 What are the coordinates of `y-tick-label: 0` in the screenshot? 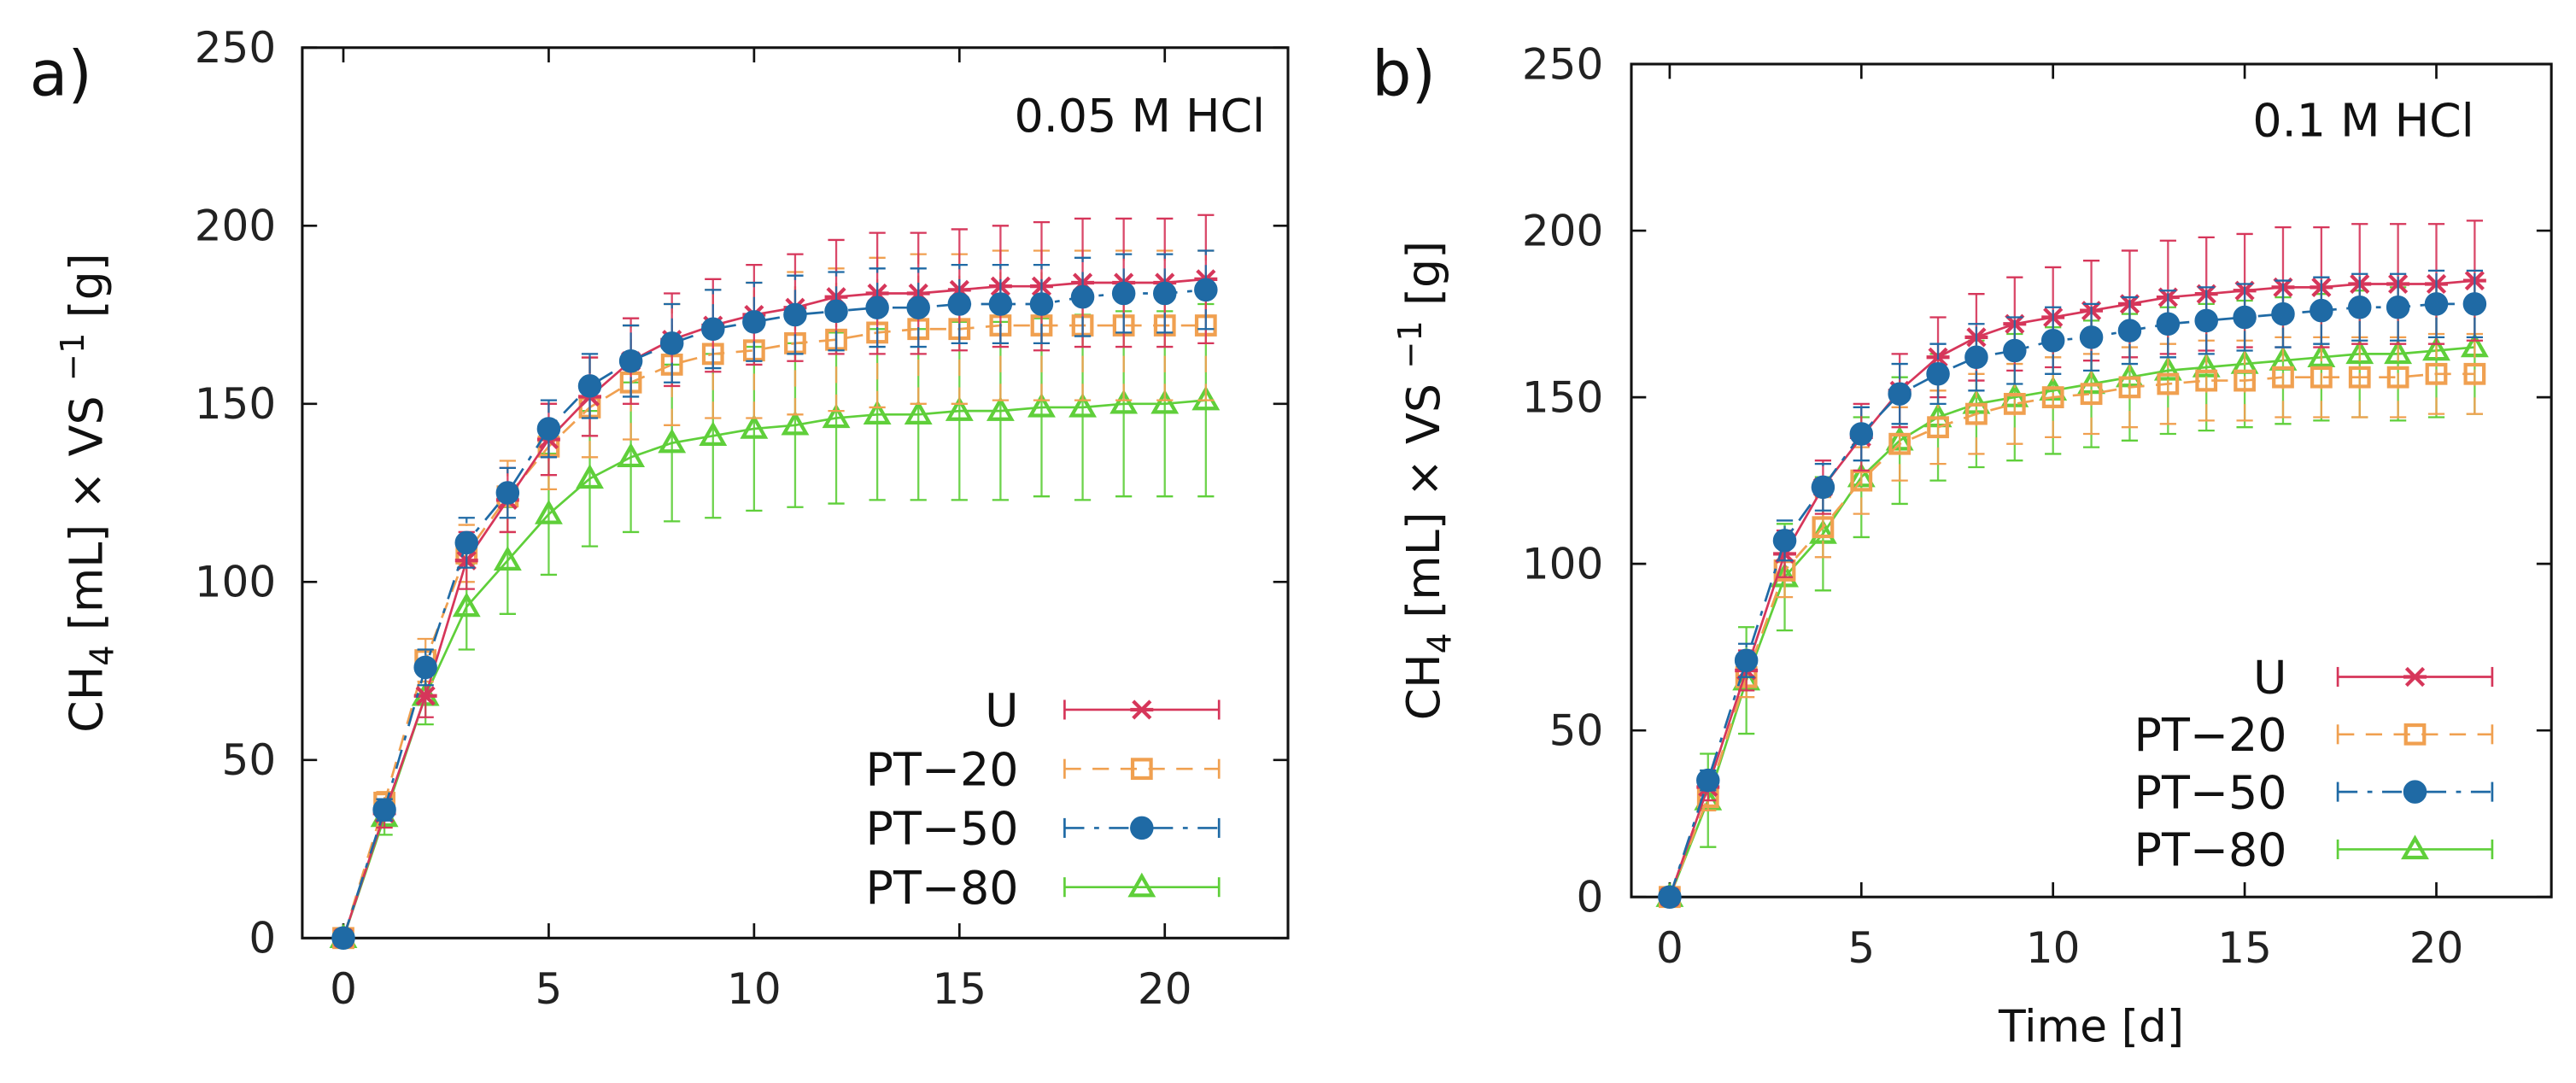 It's located at (262, 938).